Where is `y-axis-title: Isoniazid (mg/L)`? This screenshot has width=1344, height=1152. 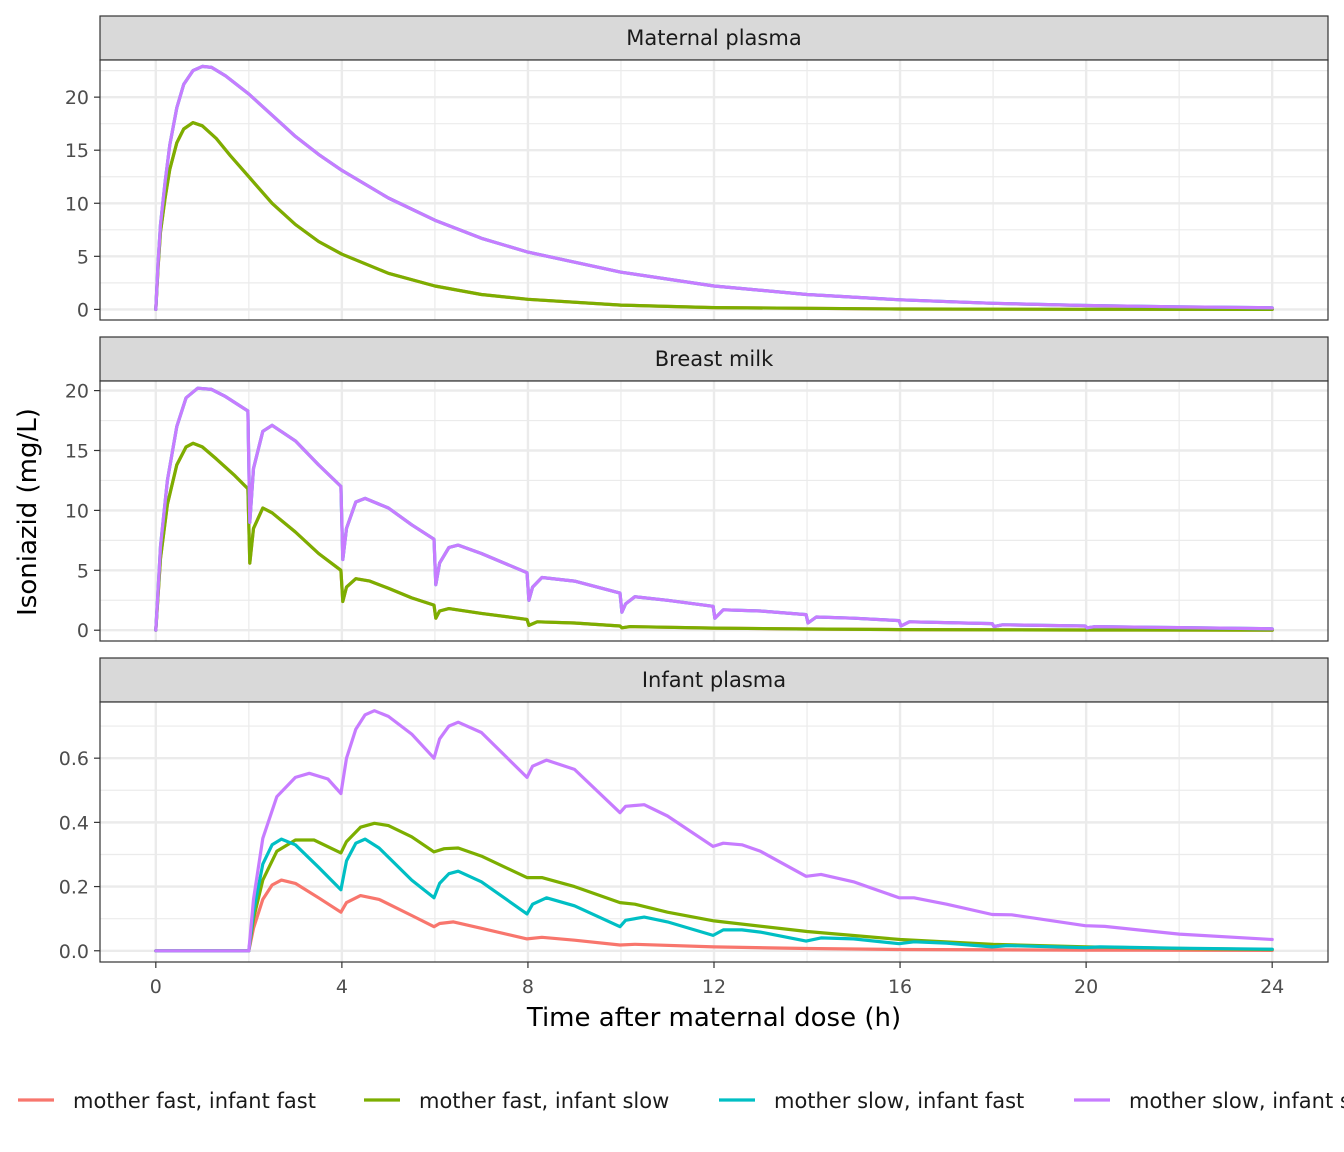
y-axis-title: Isoniazid (mg/L) is located at coordinates (28, 512).